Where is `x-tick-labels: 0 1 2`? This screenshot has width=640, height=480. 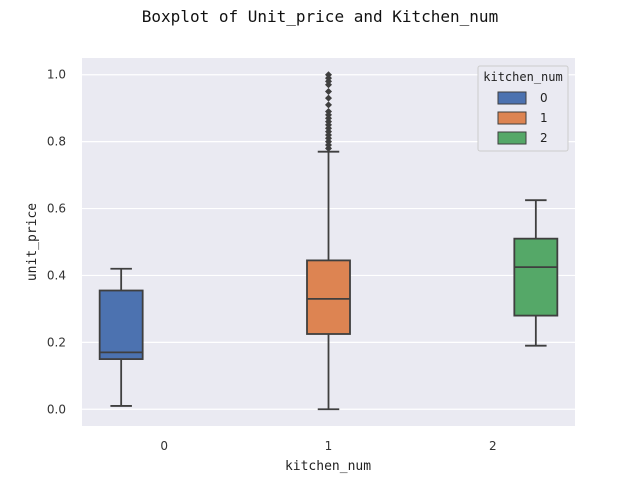
x-tick-labels: 0 1 2 is located at coordinates (328, 446).